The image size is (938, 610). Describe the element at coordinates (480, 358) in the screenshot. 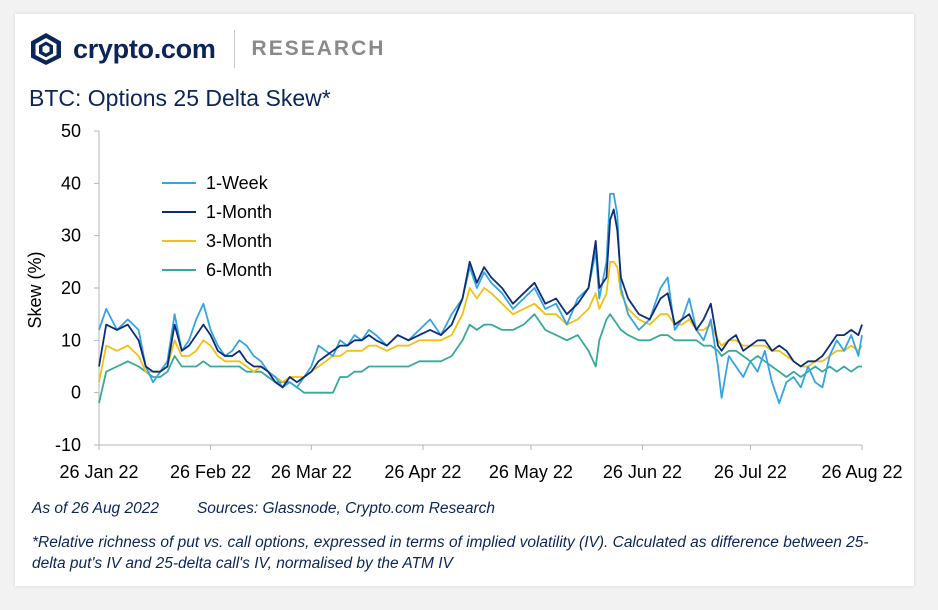

I see `series-line-6-month` at that location.